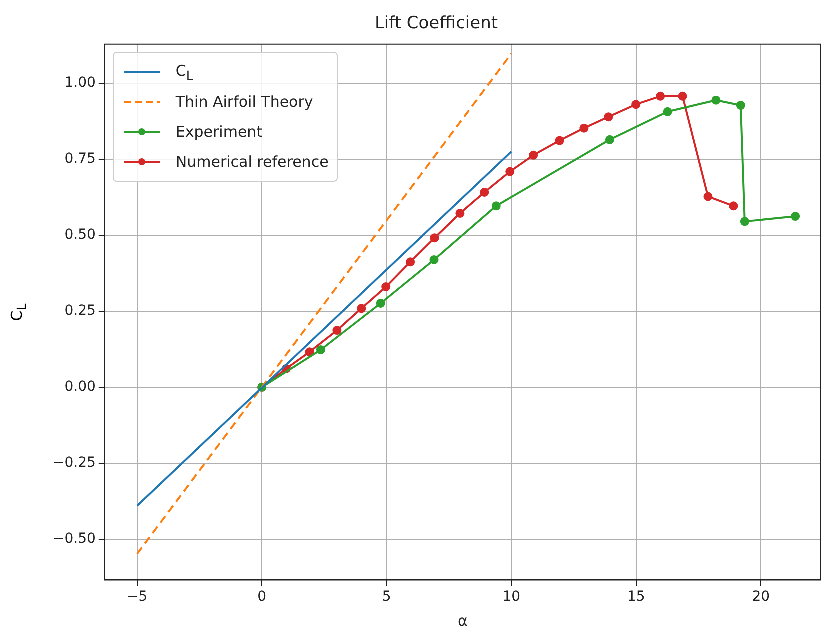 Image resolution: width=827 pixels, height=639 pixels. Describe the element at coordinates (80, 235) in the screenshot. I see `y-tick-label: 0.50` at that location.